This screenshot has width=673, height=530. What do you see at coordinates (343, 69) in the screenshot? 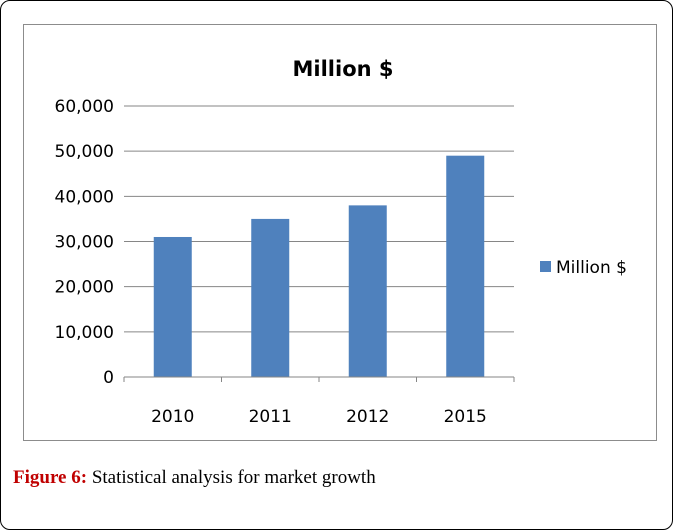
I see `chart-title: Million $` at bounding box center [343, 69].